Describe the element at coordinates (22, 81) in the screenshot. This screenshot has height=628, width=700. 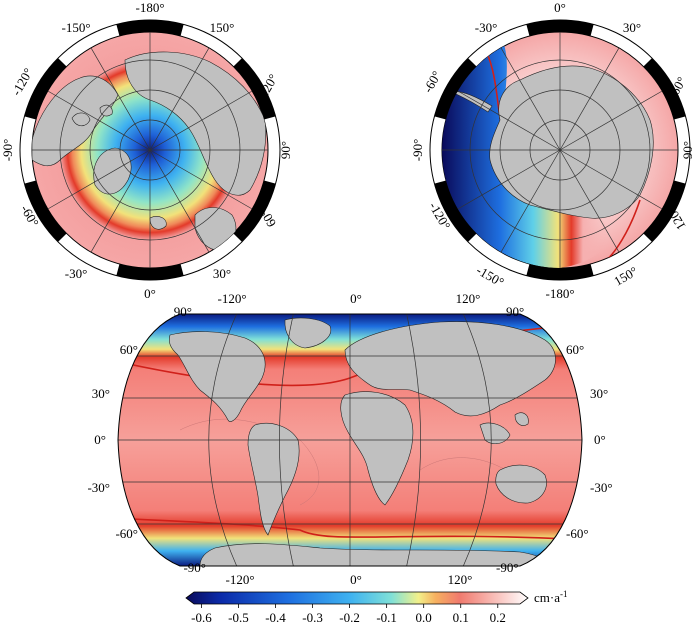
I see `arctic-label-left-upper: -120°` at that location.